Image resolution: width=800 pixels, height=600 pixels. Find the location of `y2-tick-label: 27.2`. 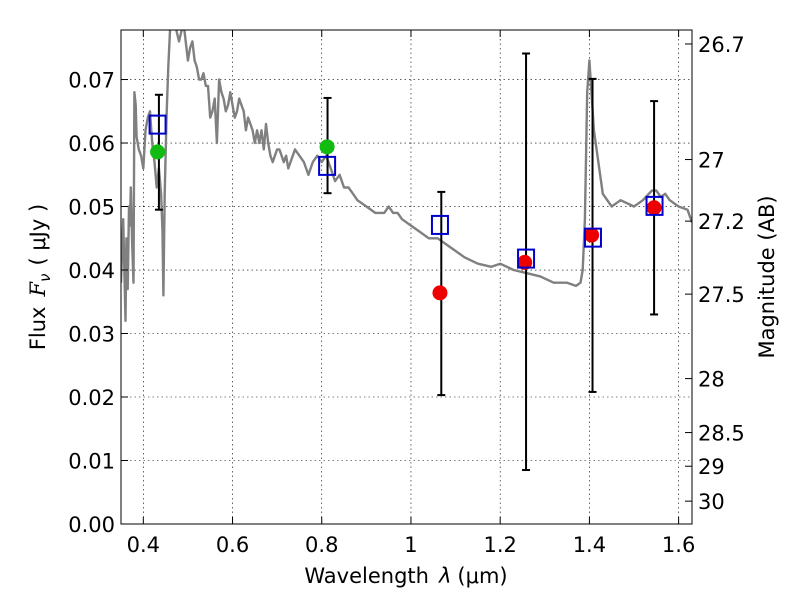

y2-tick-label: 27.2 is located at coordinates (721, 222).